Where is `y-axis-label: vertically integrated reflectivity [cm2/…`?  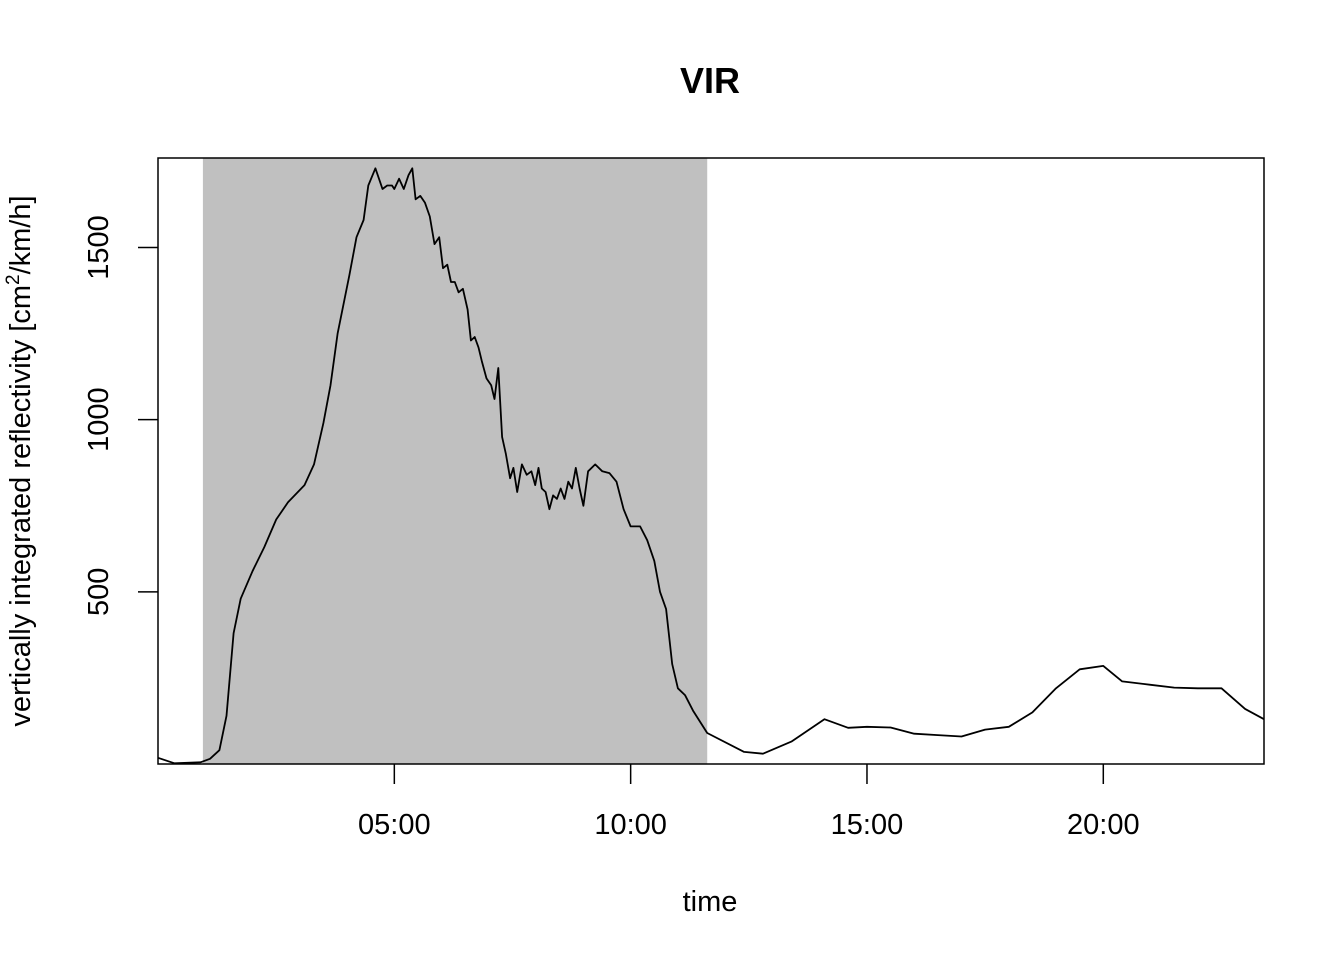
y-axis-label: vertically integrated reflectivity [cm2/… is located at coordinates (20, 460).